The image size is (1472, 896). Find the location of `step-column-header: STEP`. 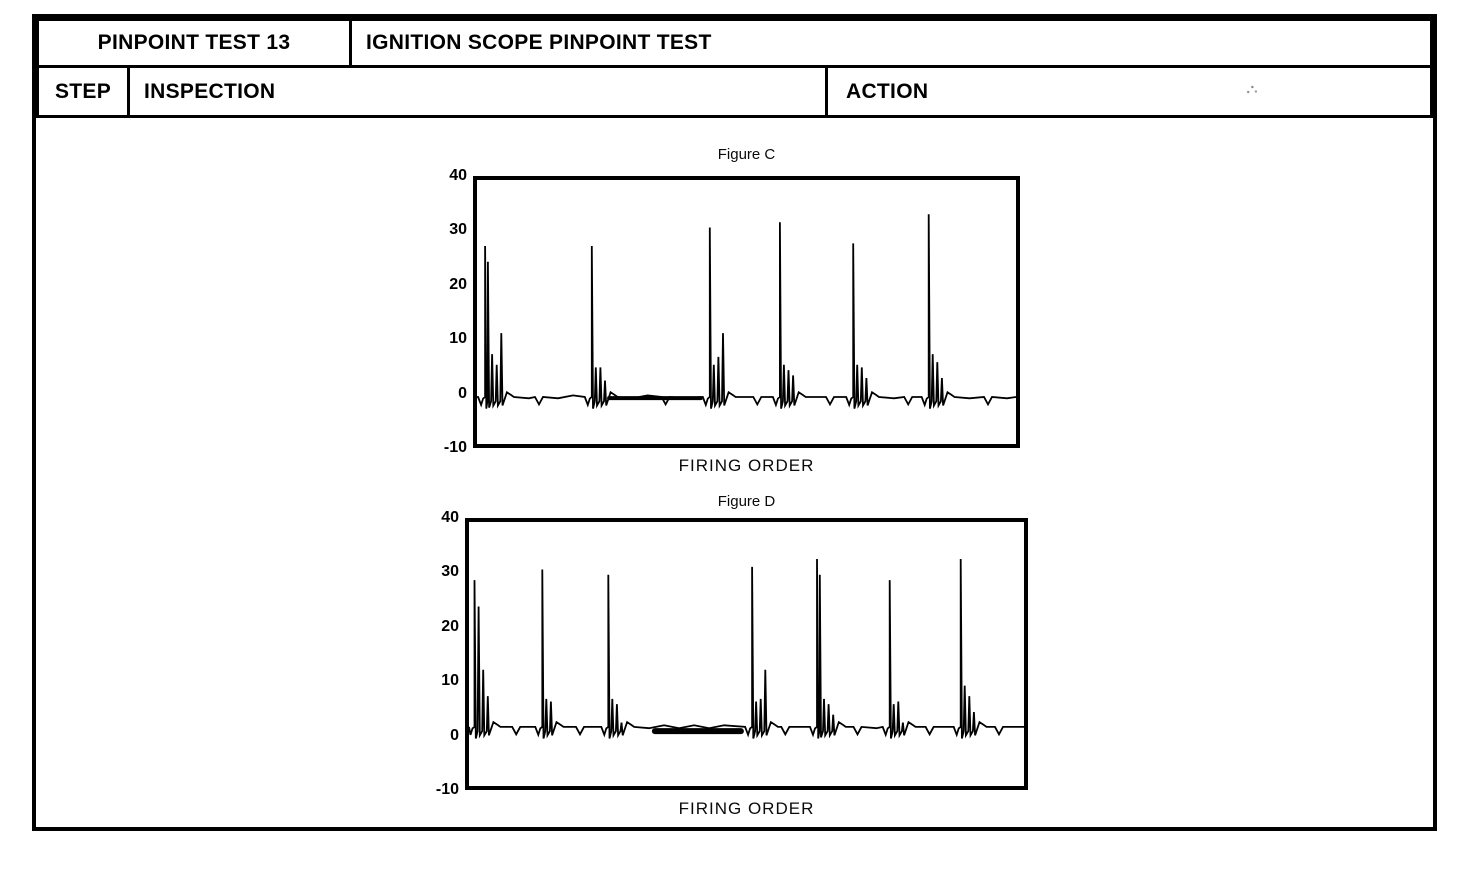

step-column-header: STEP is located at coordinates (83, 91).